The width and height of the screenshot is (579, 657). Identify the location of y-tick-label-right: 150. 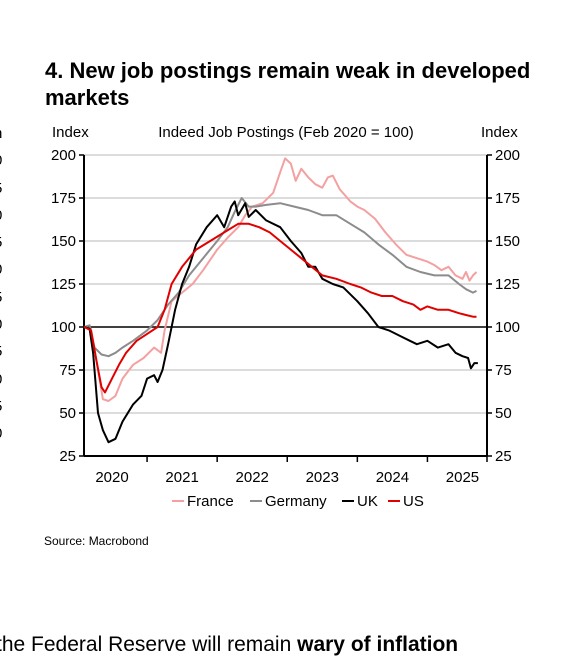
(507, 241).